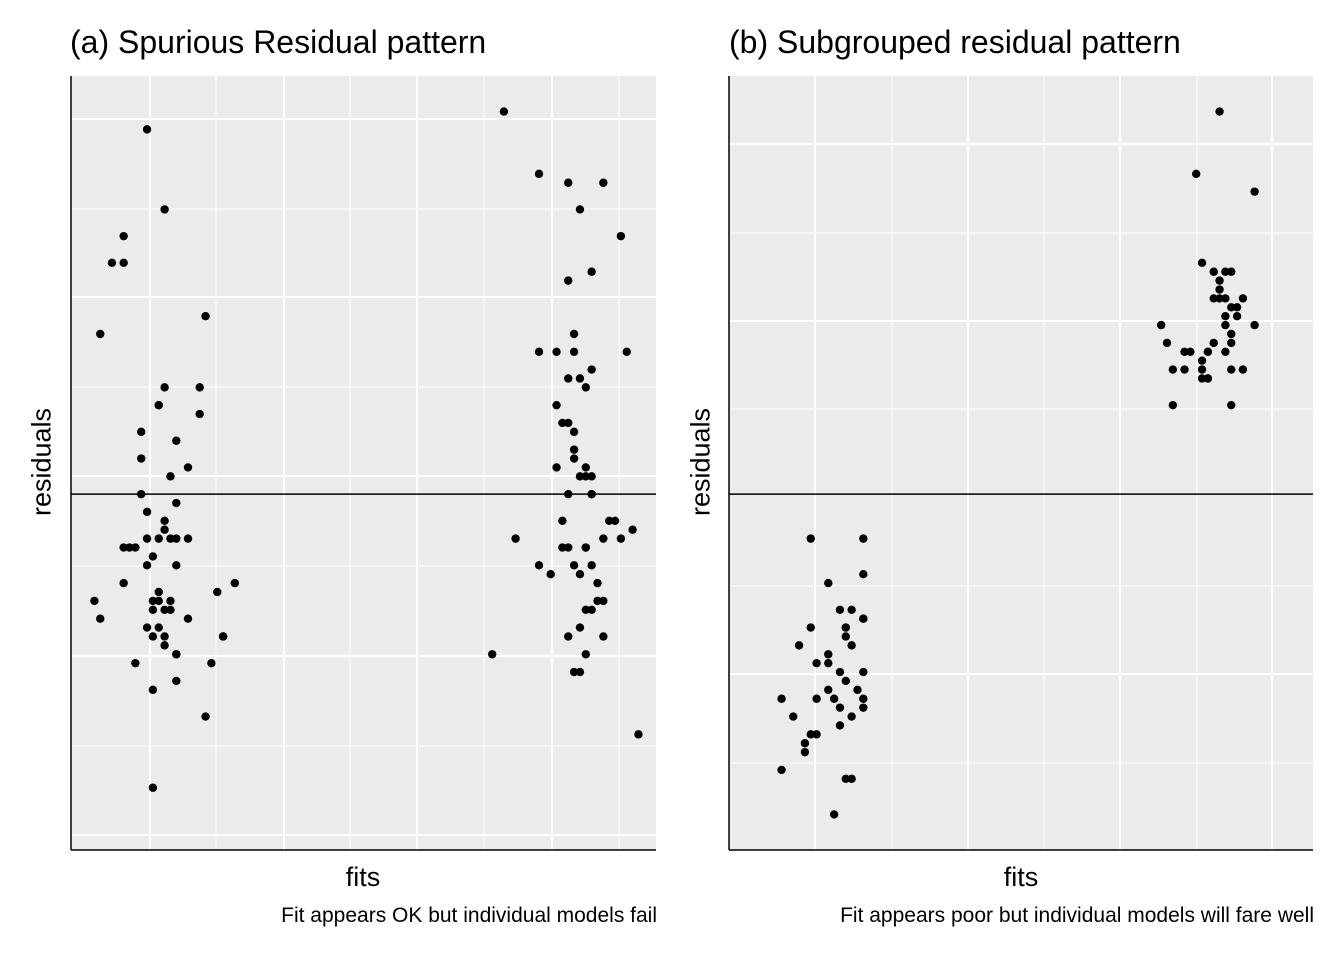 The width and height of the screenshot is (1344, 960). What do you see at coordinates (41, 462) in the screenshot?
I see `y-axis-label: residuals` at bounding box center [41, 462].